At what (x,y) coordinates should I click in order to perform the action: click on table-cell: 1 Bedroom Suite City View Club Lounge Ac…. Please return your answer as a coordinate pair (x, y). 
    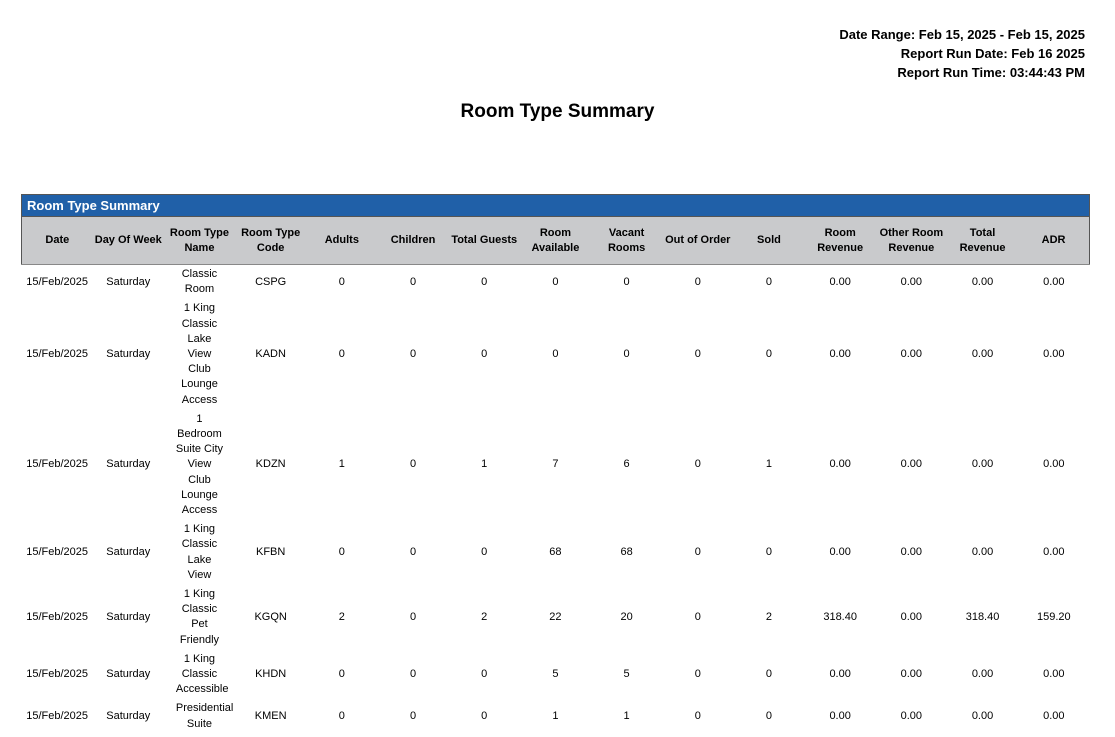
    Looking at the image, I should click on (199, 464).